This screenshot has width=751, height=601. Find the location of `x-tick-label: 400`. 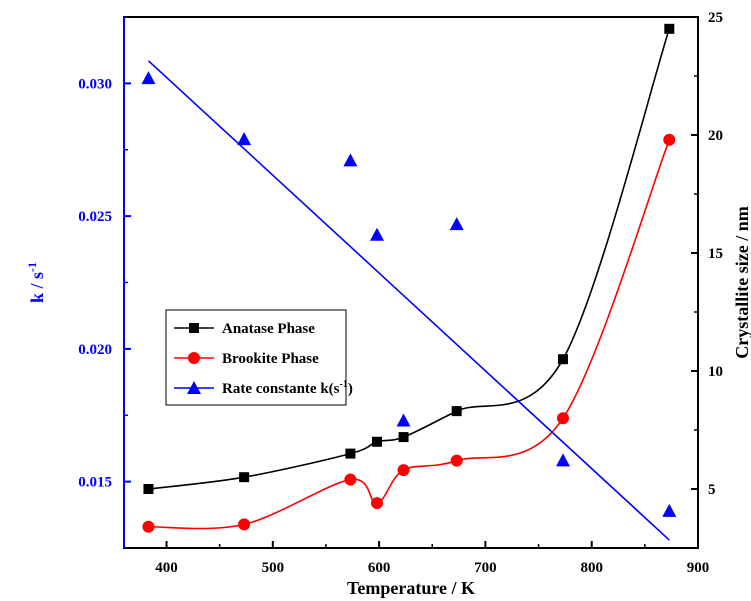

x-tick-label: 400 is located at coordinates (166, 568).